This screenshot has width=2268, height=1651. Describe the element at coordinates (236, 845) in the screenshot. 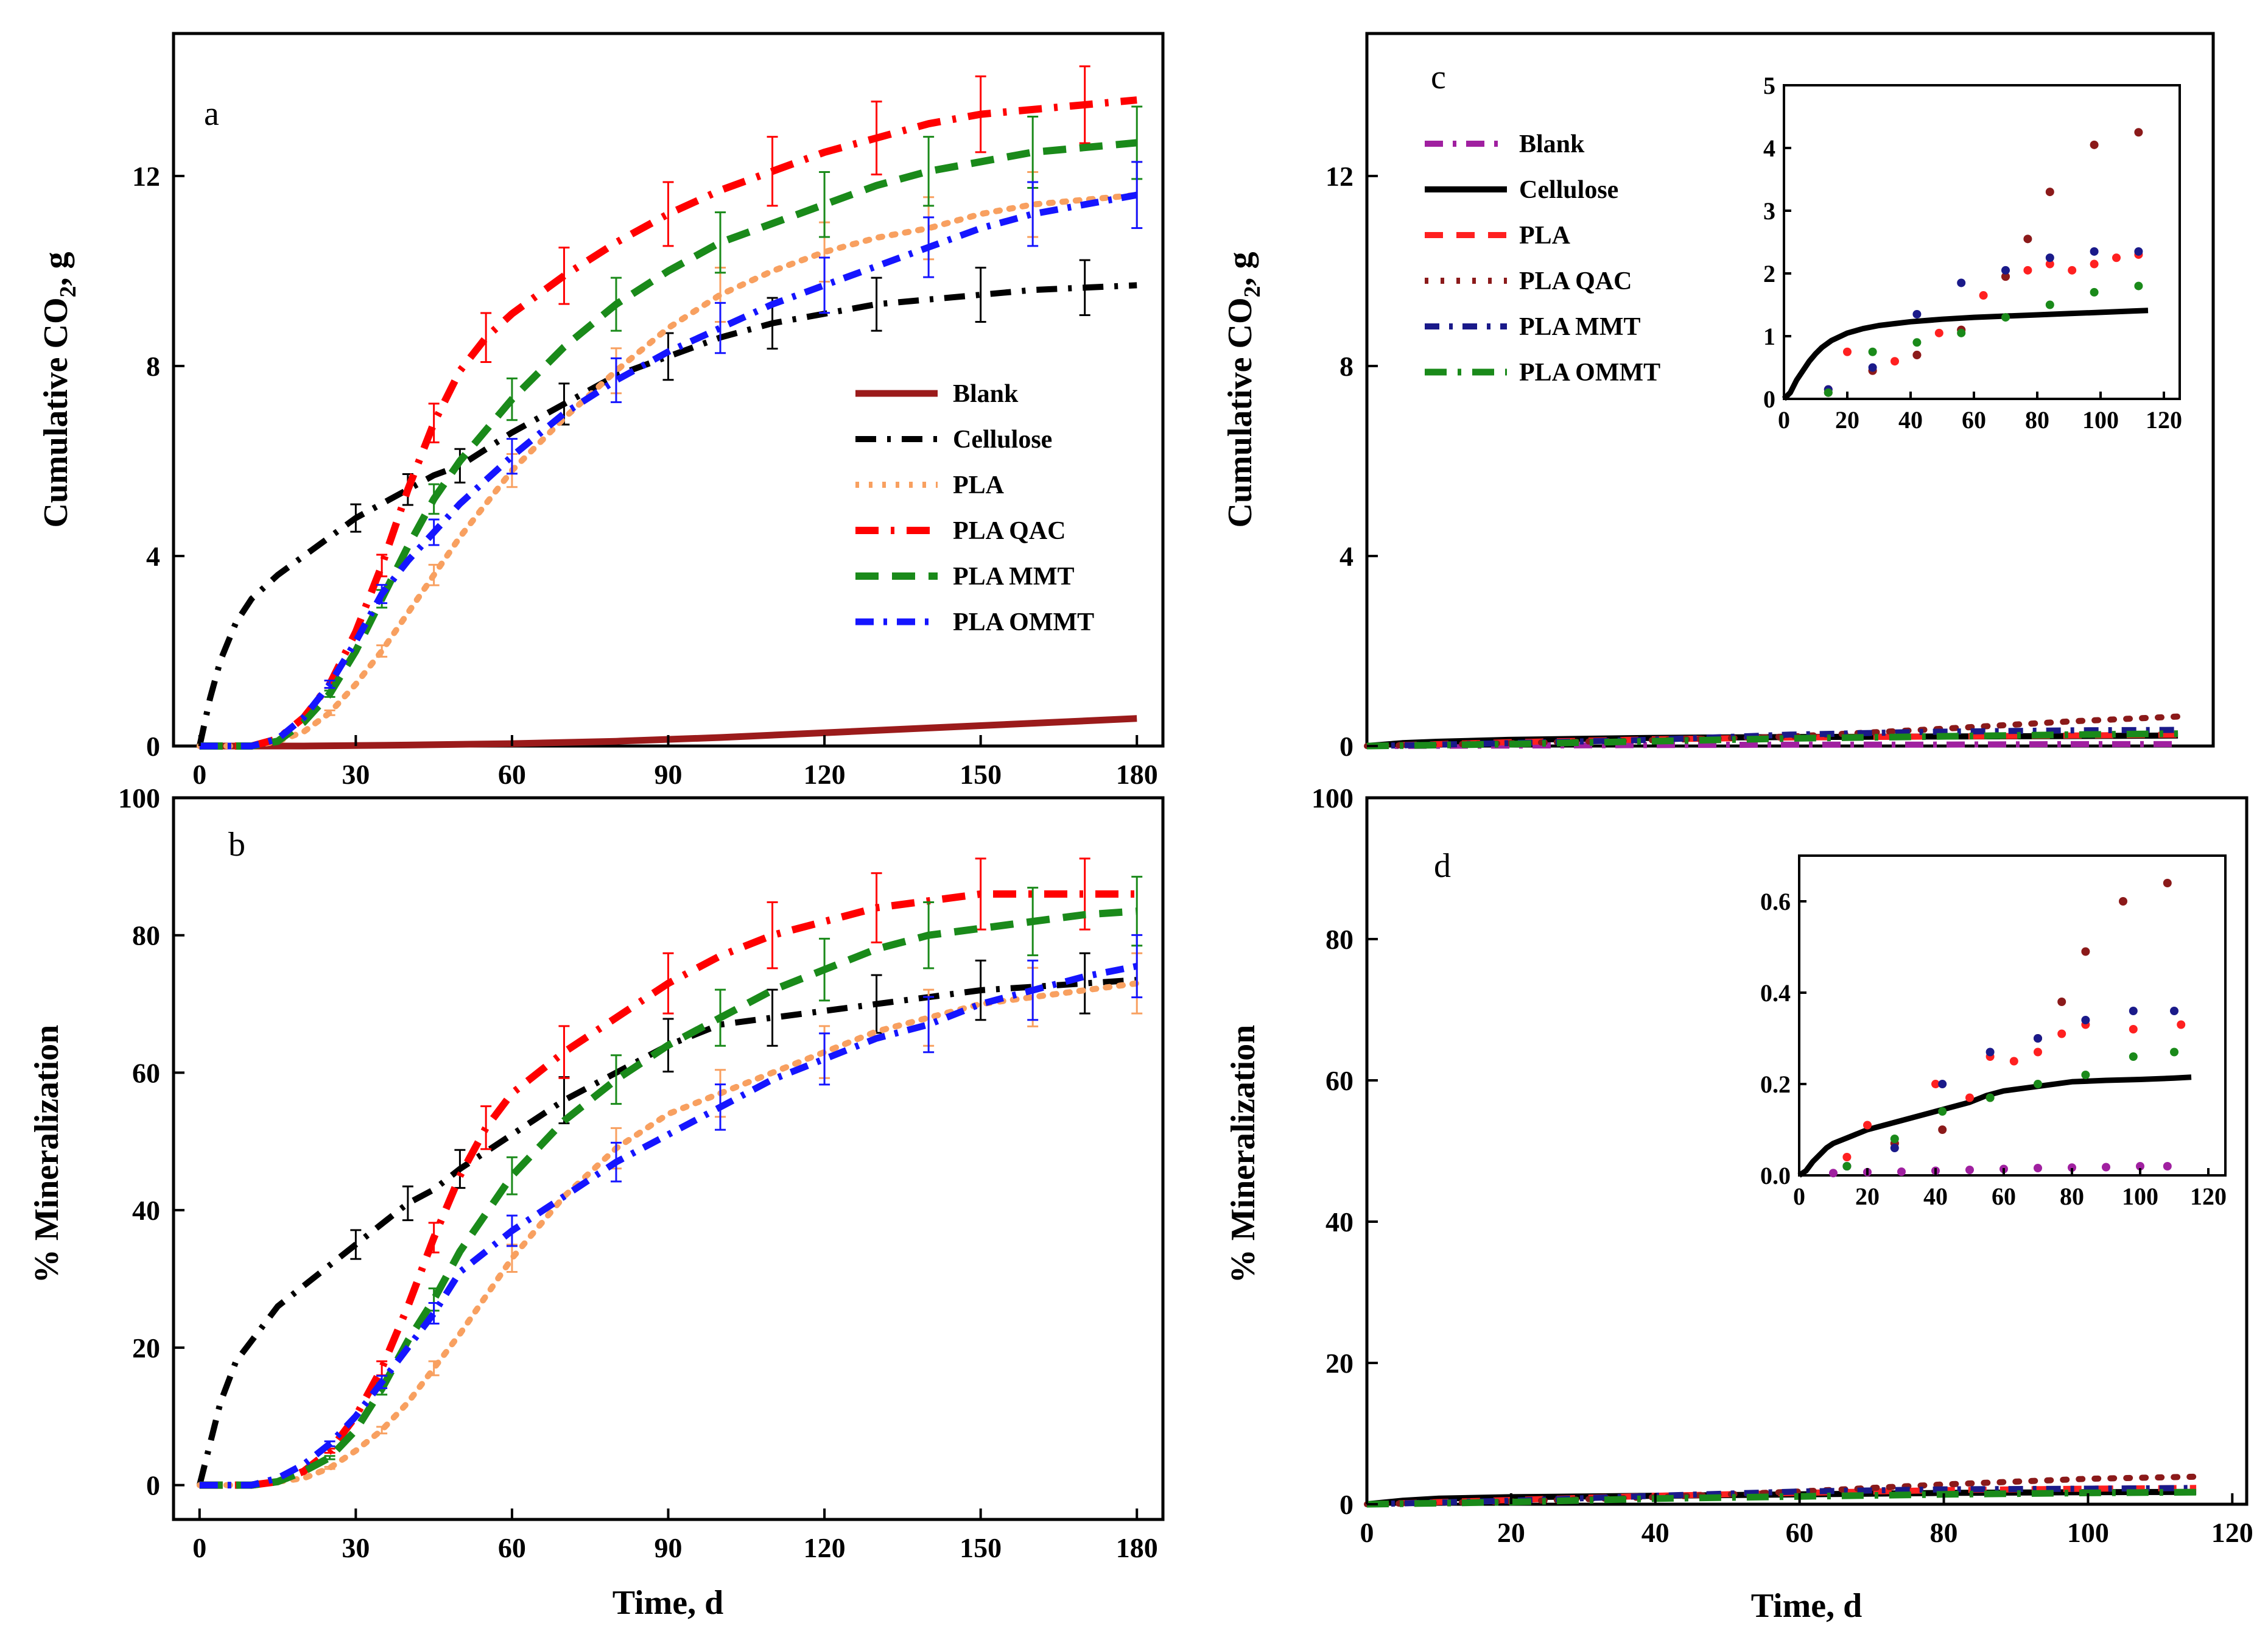

I see `panel-b-label: b` at that location.